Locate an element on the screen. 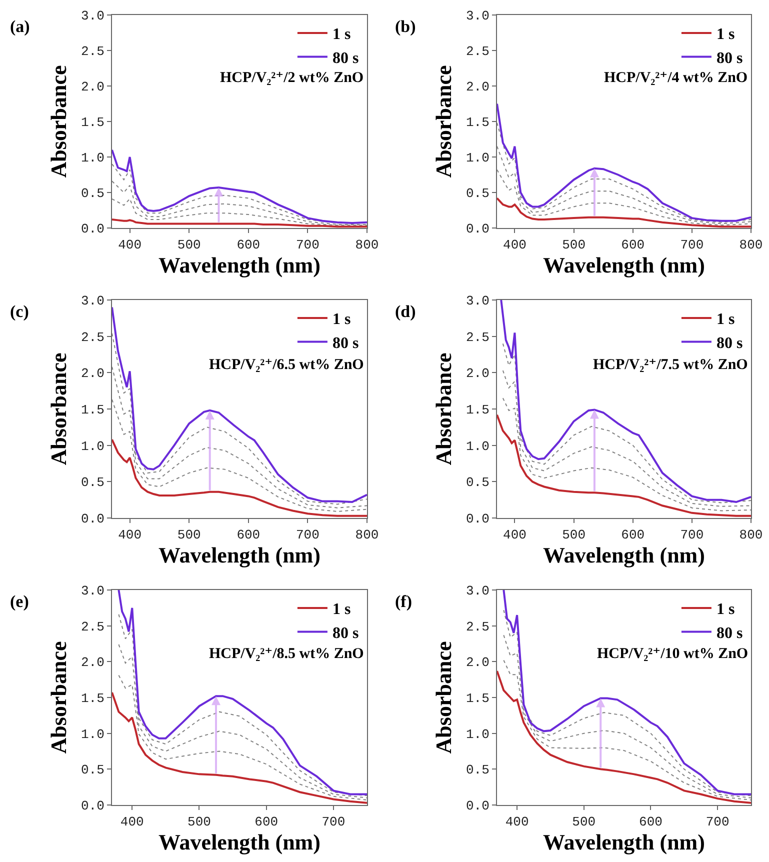 The image size is (769, 862). annotation: HCP/V₂²⁺/7.5 wt% ZnO is located at coordinates (670, 365).